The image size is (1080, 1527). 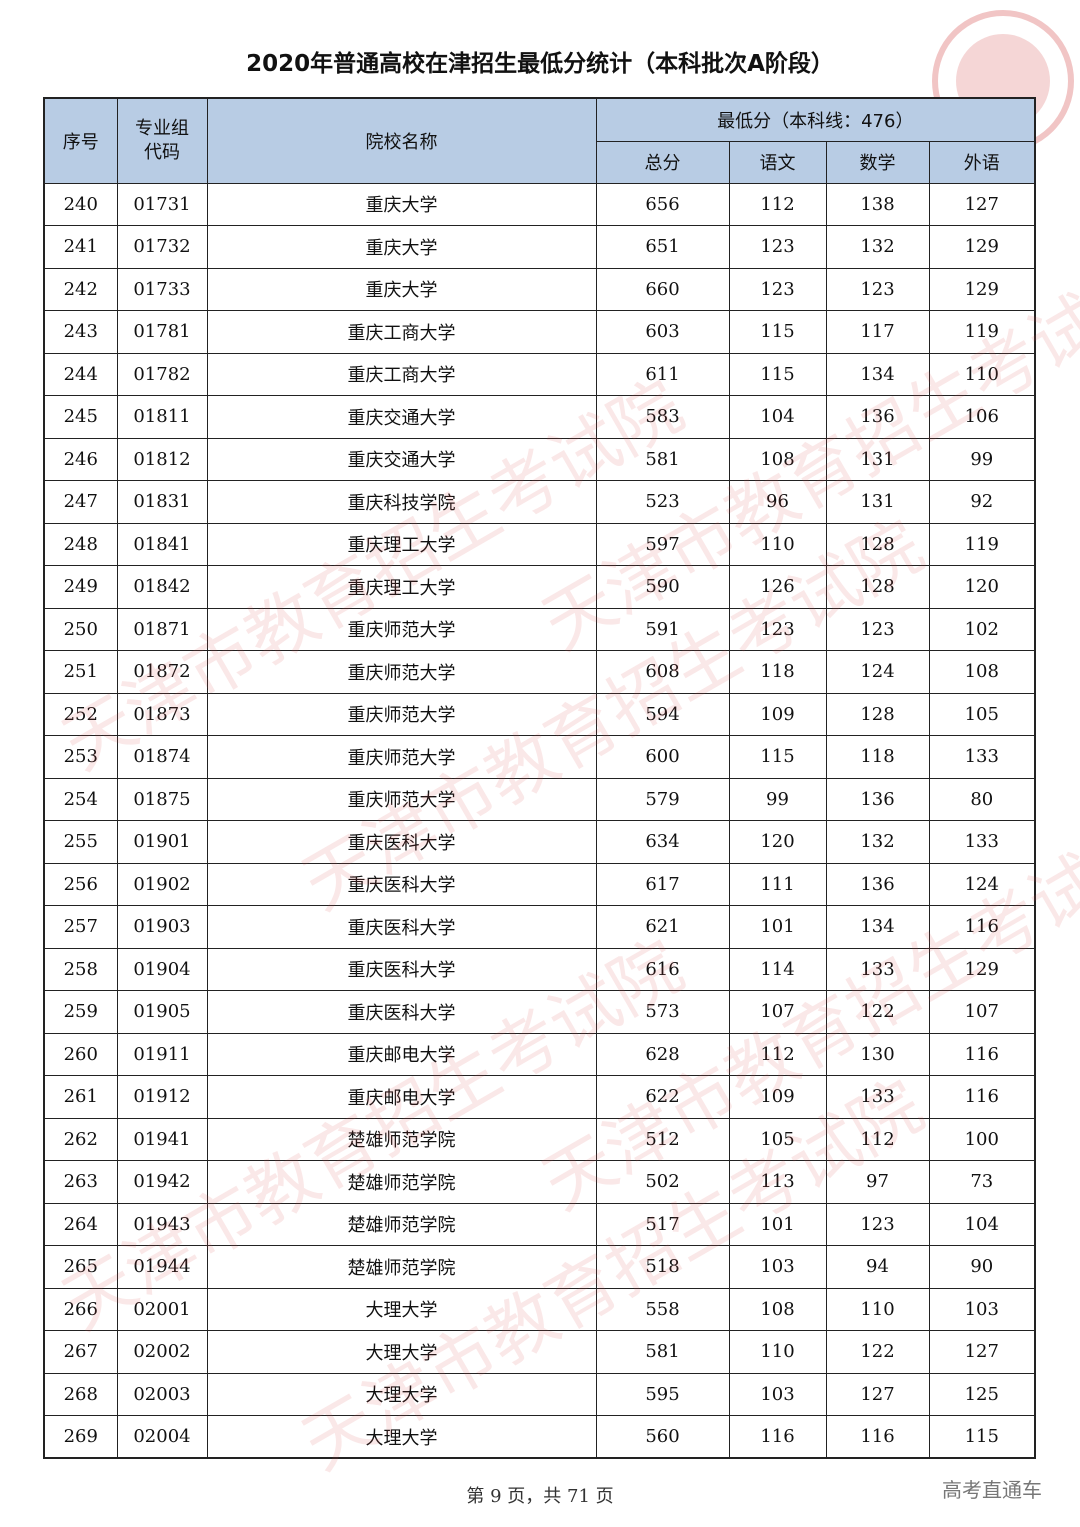 What do you see at coordinates (982, 374) in the screenshot?
I see `cell-english: 110` at bounding box center [982, 374].